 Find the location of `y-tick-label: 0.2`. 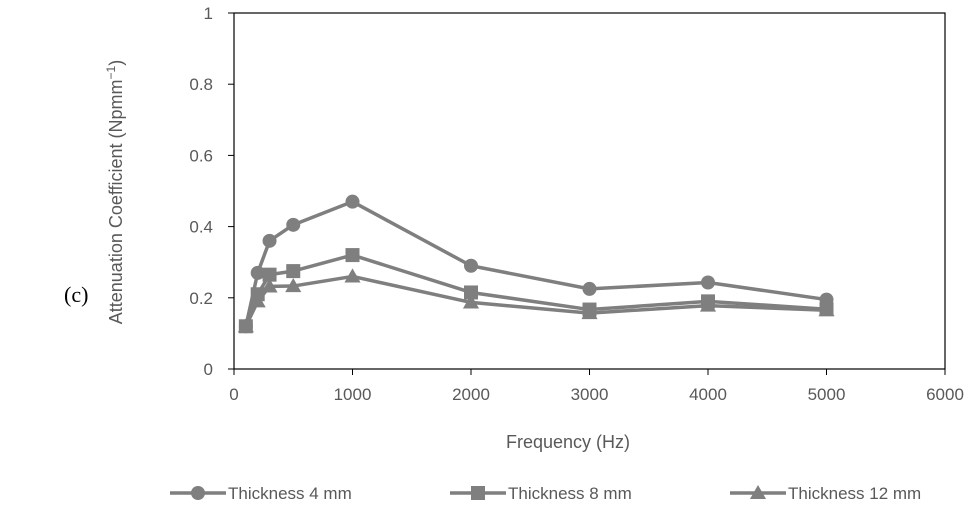

y-tick-label: 0.2 is located at coordinates (201, 298).